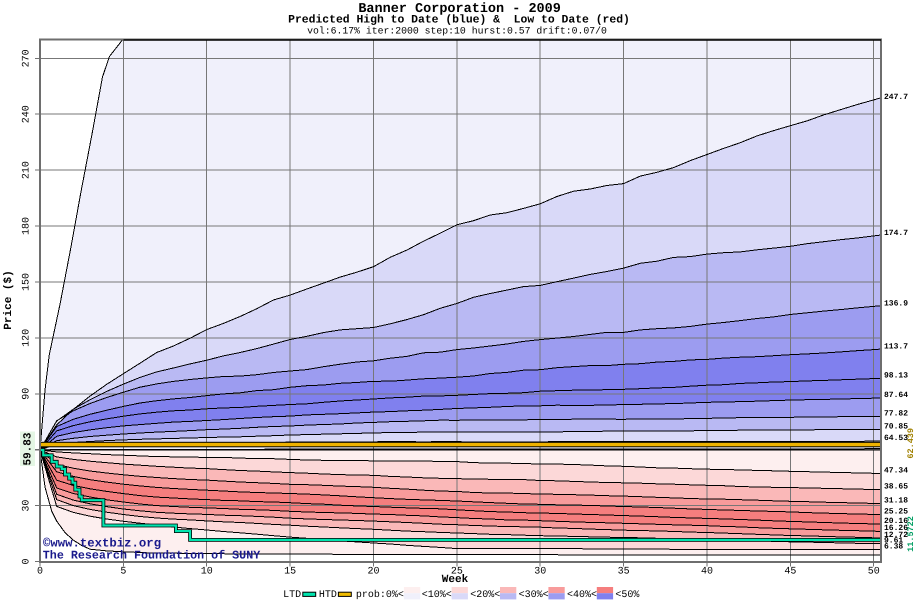  What do you see at coordinates (290, 572) in the screenshot?
I see `svg-text: 15` at bounding box center [290, 572].